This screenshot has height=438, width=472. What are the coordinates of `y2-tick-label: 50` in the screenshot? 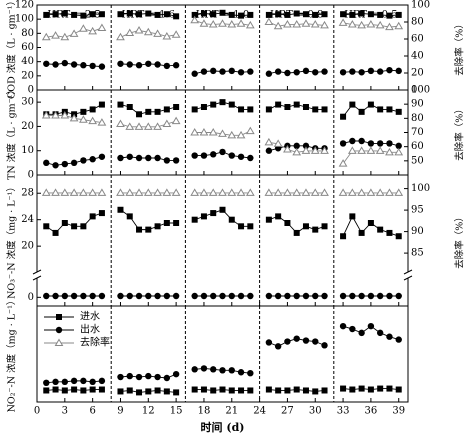 It's located at (417, 160).